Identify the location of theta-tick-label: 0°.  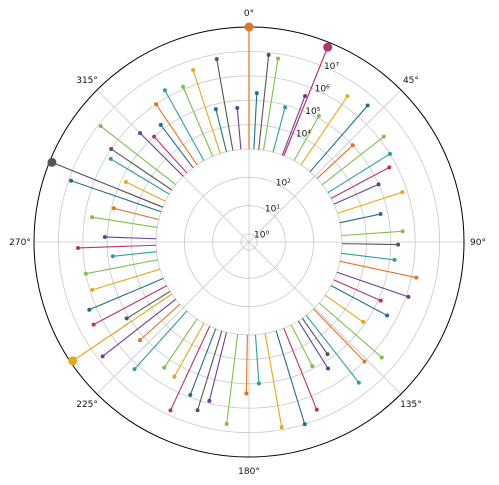
(249, 14).